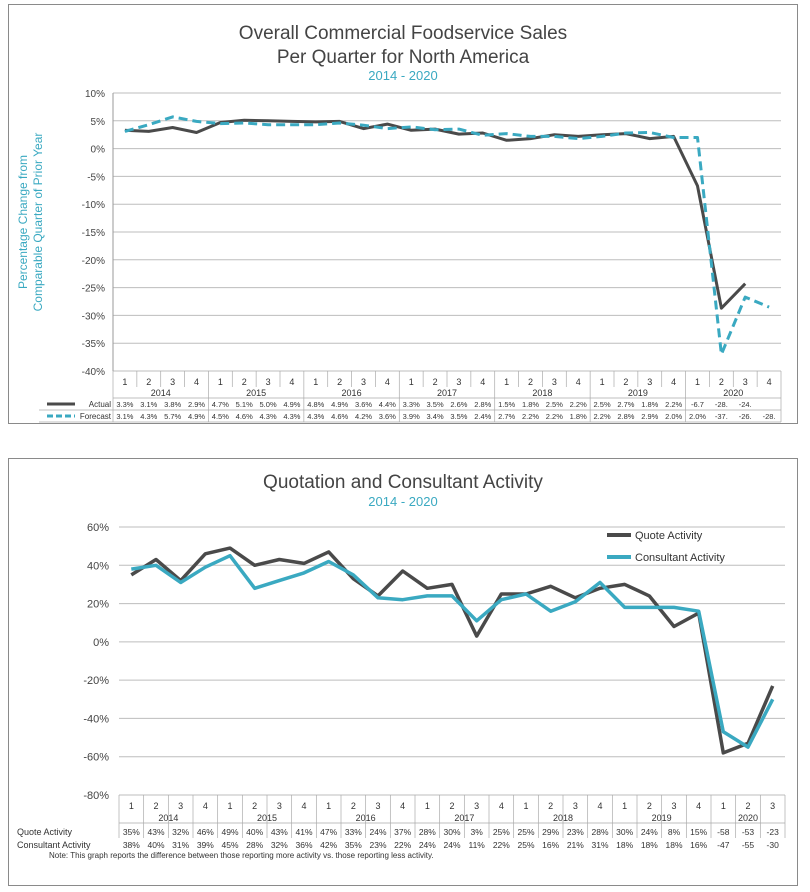 This screenshot has width=810, height=892. Describe the element at coordinates (482, 404) in the screenshot. I see `table-cell: 2.8%` at that location.